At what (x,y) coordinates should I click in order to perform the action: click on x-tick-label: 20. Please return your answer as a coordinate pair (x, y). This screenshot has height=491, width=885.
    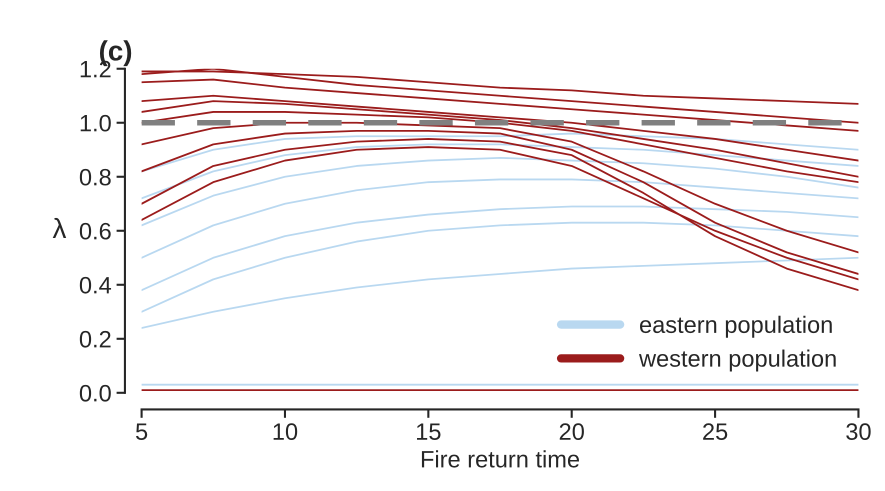
    Looking at the image, I should click on (572, 431).